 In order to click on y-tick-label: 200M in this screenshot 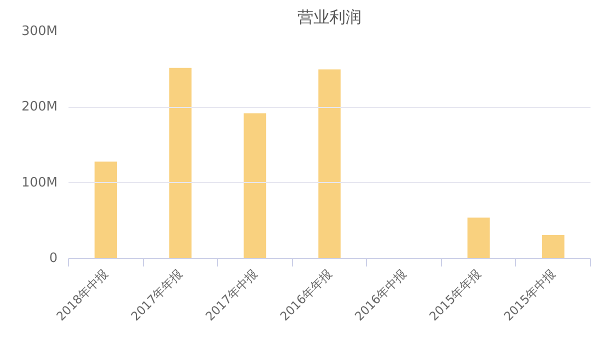, I will do `click(39, 107)`.